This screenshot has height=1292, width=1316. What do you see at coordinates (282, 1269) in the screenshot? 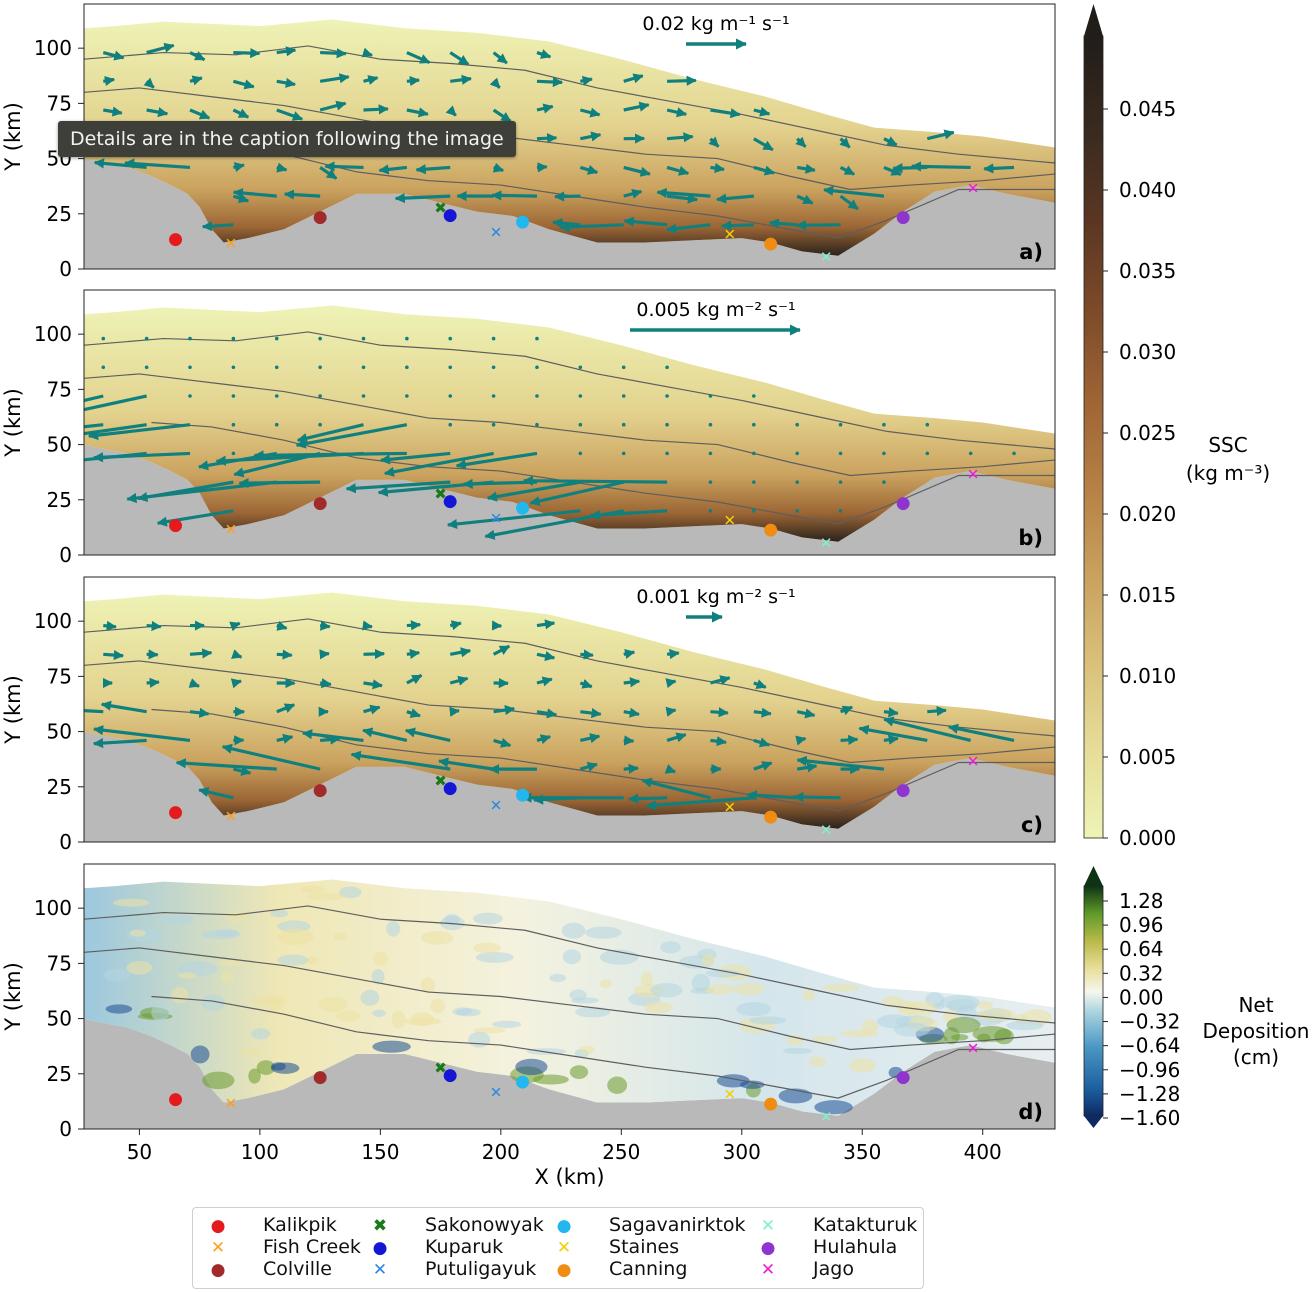
I see `legend-entry-colville: ● Colville` at bounding box center [282, 1269].